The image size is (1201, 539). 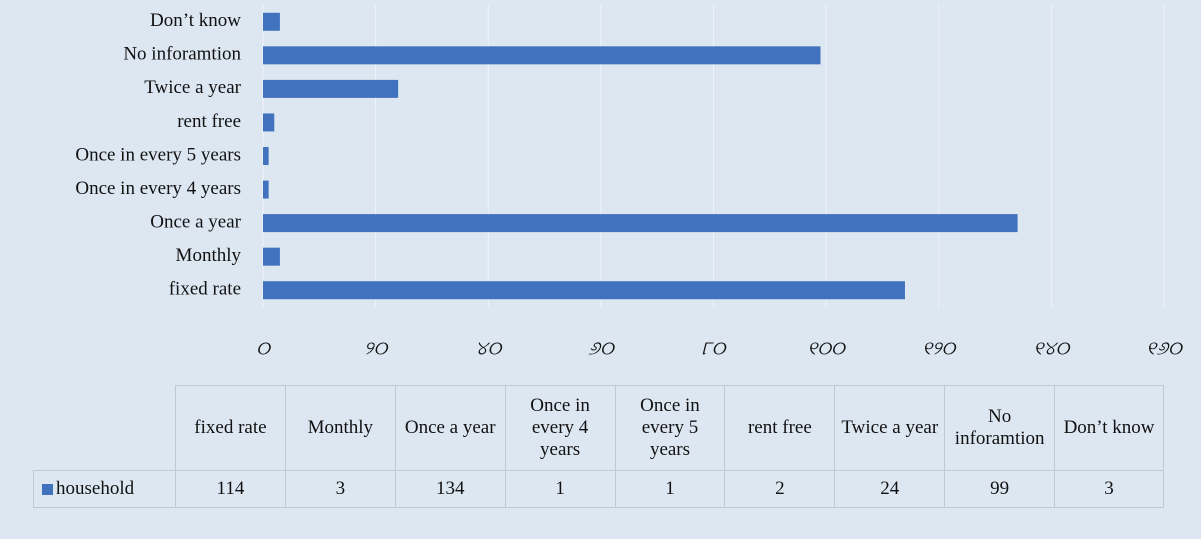 What do you see at coordinates (1165, 348) in the screenshot?
I see `x-tick-label: ୧୬୦` at bounding box center [1165, 348].